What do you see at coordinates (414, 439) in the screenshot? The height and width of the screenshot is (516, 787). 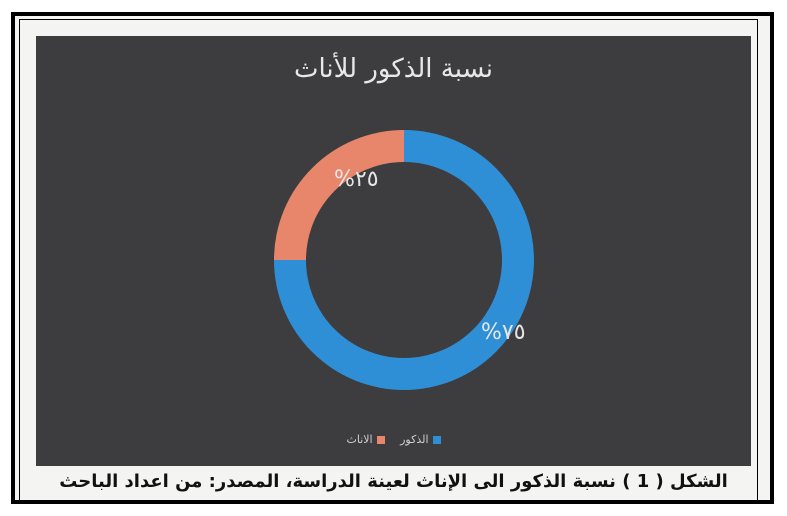 I see `legend-label-males: الذكور` at bounding box center [414, 439].